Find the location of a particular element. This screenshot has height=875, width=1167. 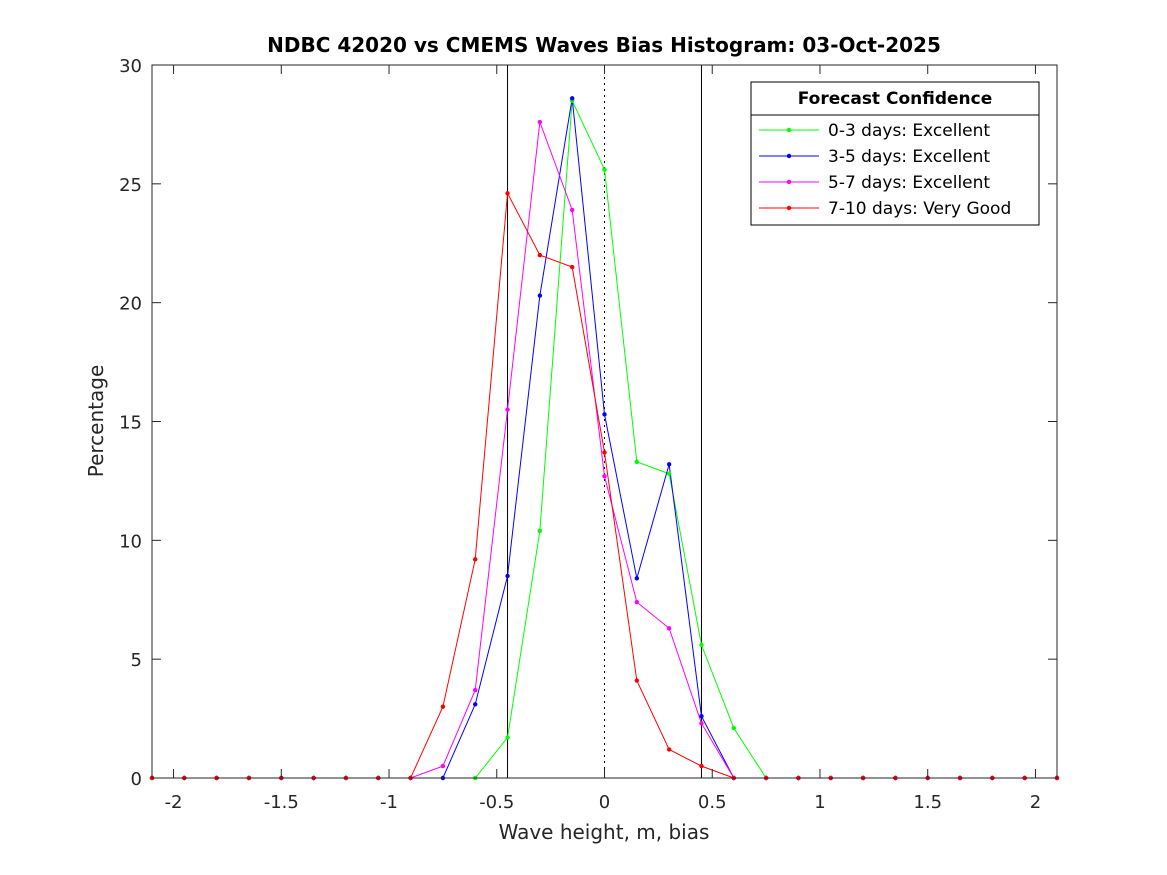

x-tick-labels: -2 -1.5 -1 -0.5 0 0.5 1 1.5 2 is located at coordinates (603, 802).